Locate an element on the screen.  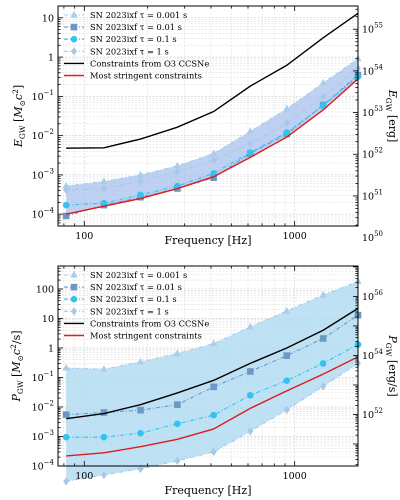
top-legend-label-5: Most stringent constraints is located at coordinates (146, 76).